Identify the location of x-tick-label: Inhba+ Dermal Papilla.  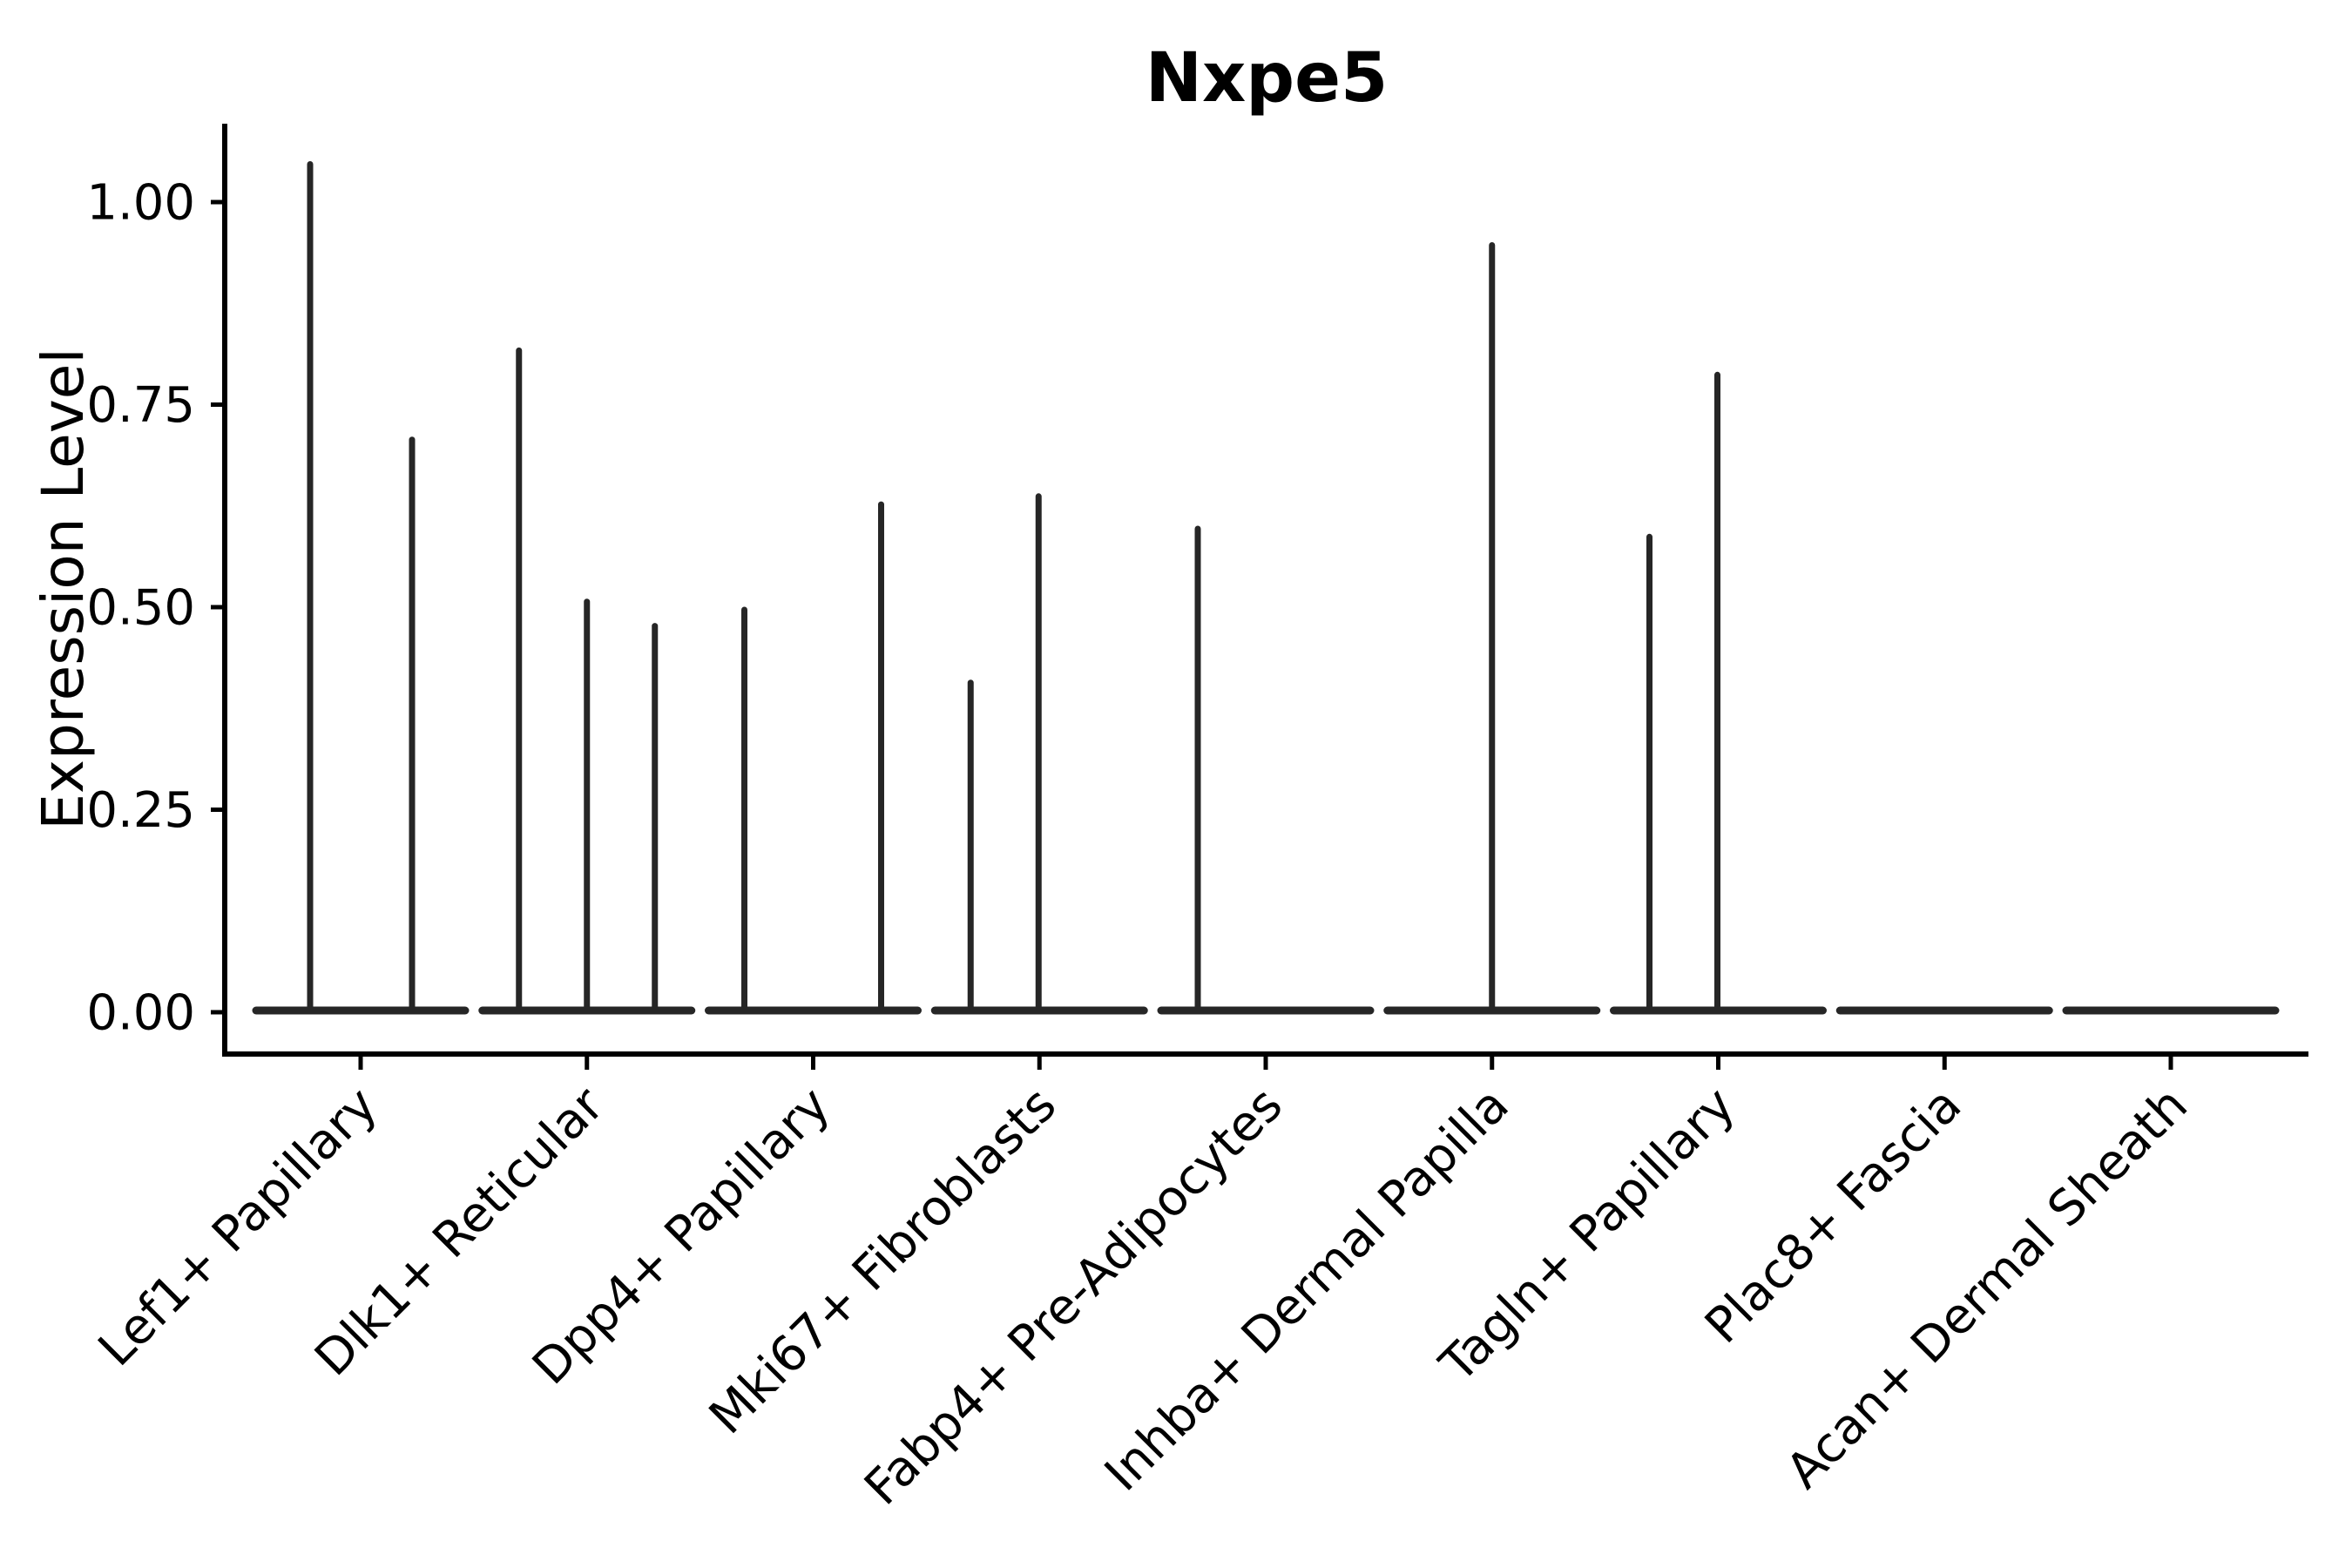
(1307, 1290).